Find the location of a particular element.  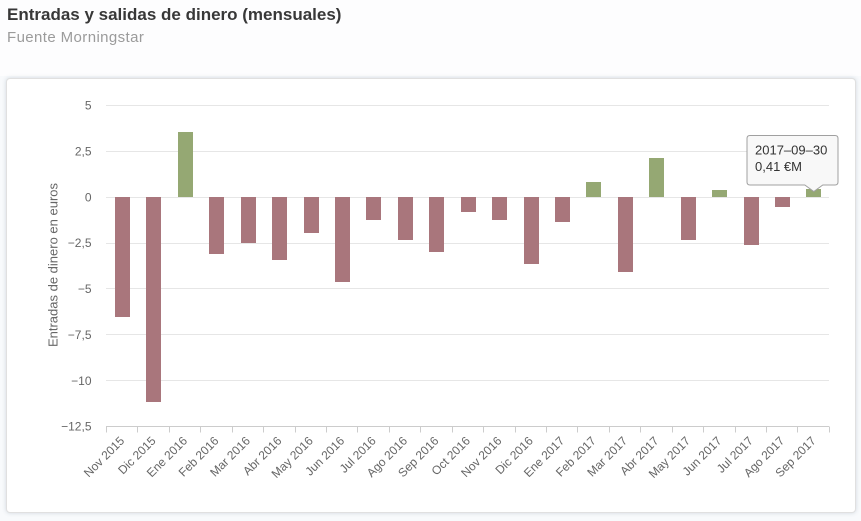

svg-text: −5 is located at coordinates (85, 289).